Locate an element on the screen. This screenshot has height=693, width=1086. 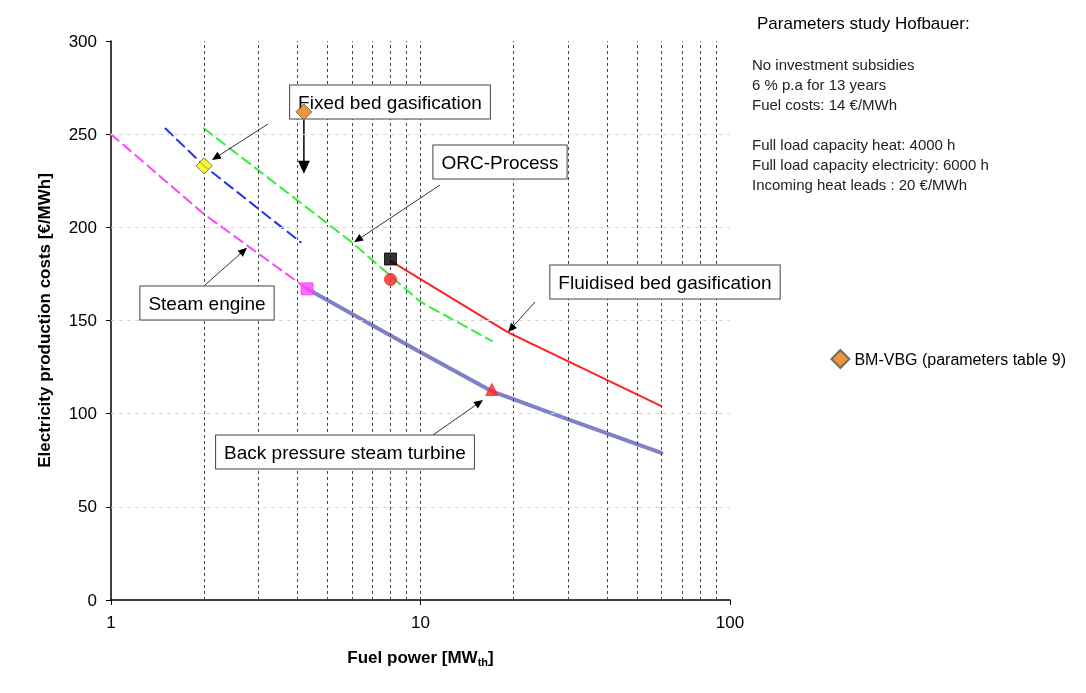
x-tick-label: 10 is located at coordinates (420, 622).